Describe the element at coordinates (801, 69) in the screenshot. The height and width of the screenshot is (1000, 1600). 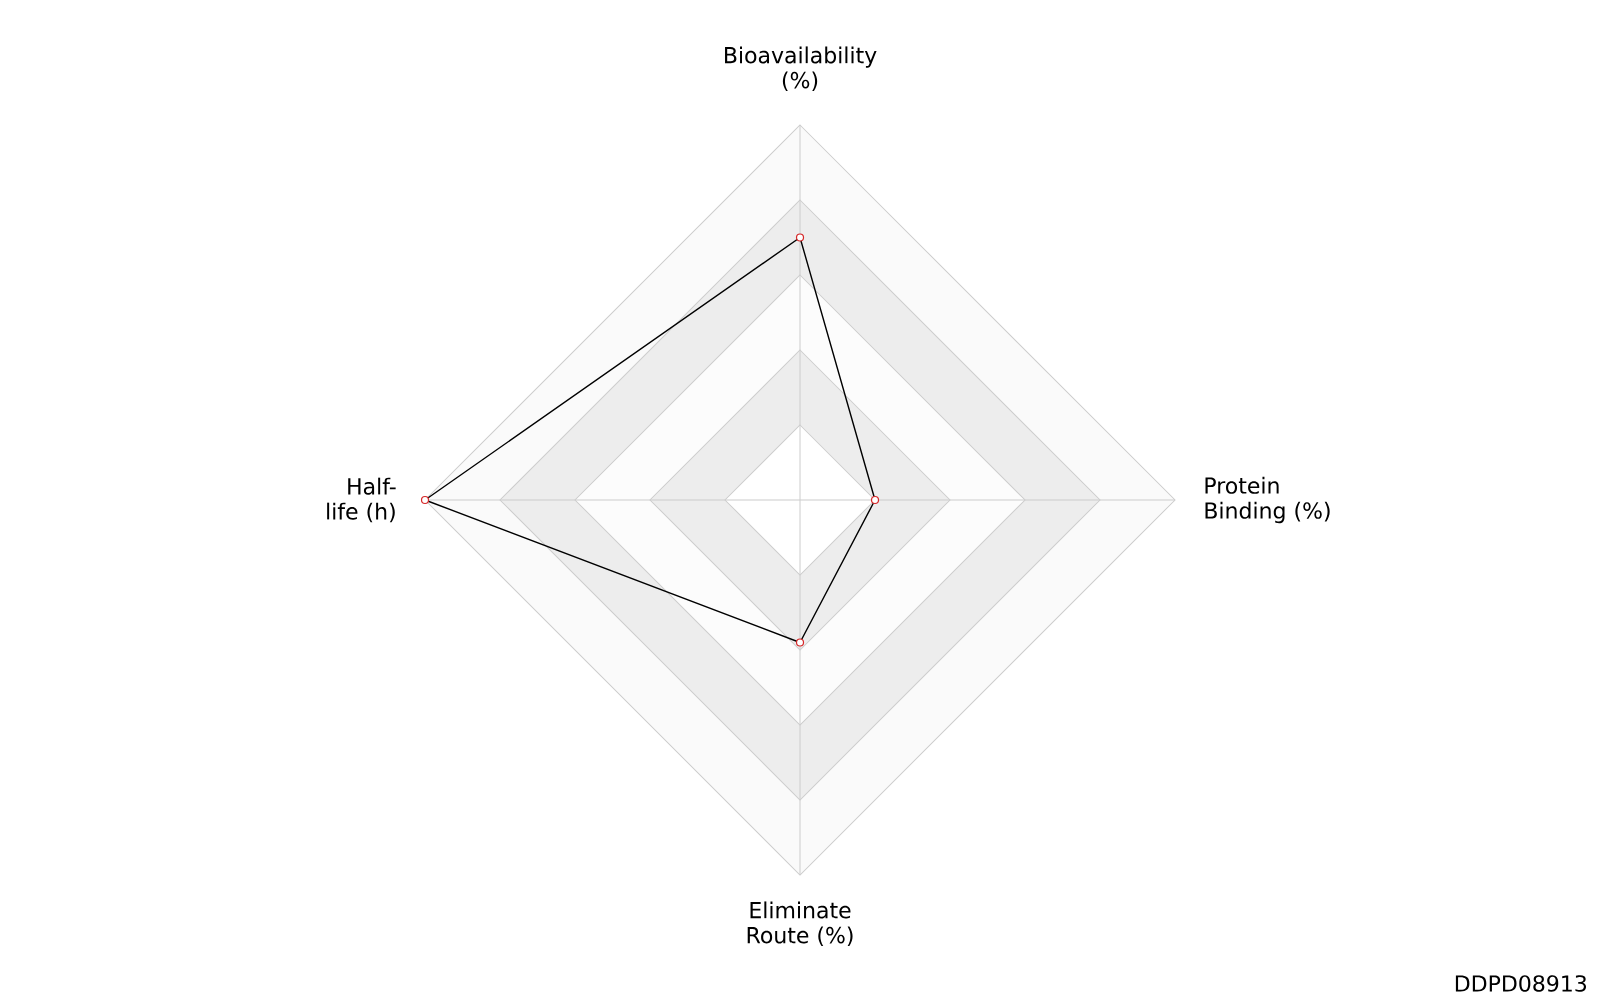
I see `spoke-label: Bioavailability (%)` at that location.